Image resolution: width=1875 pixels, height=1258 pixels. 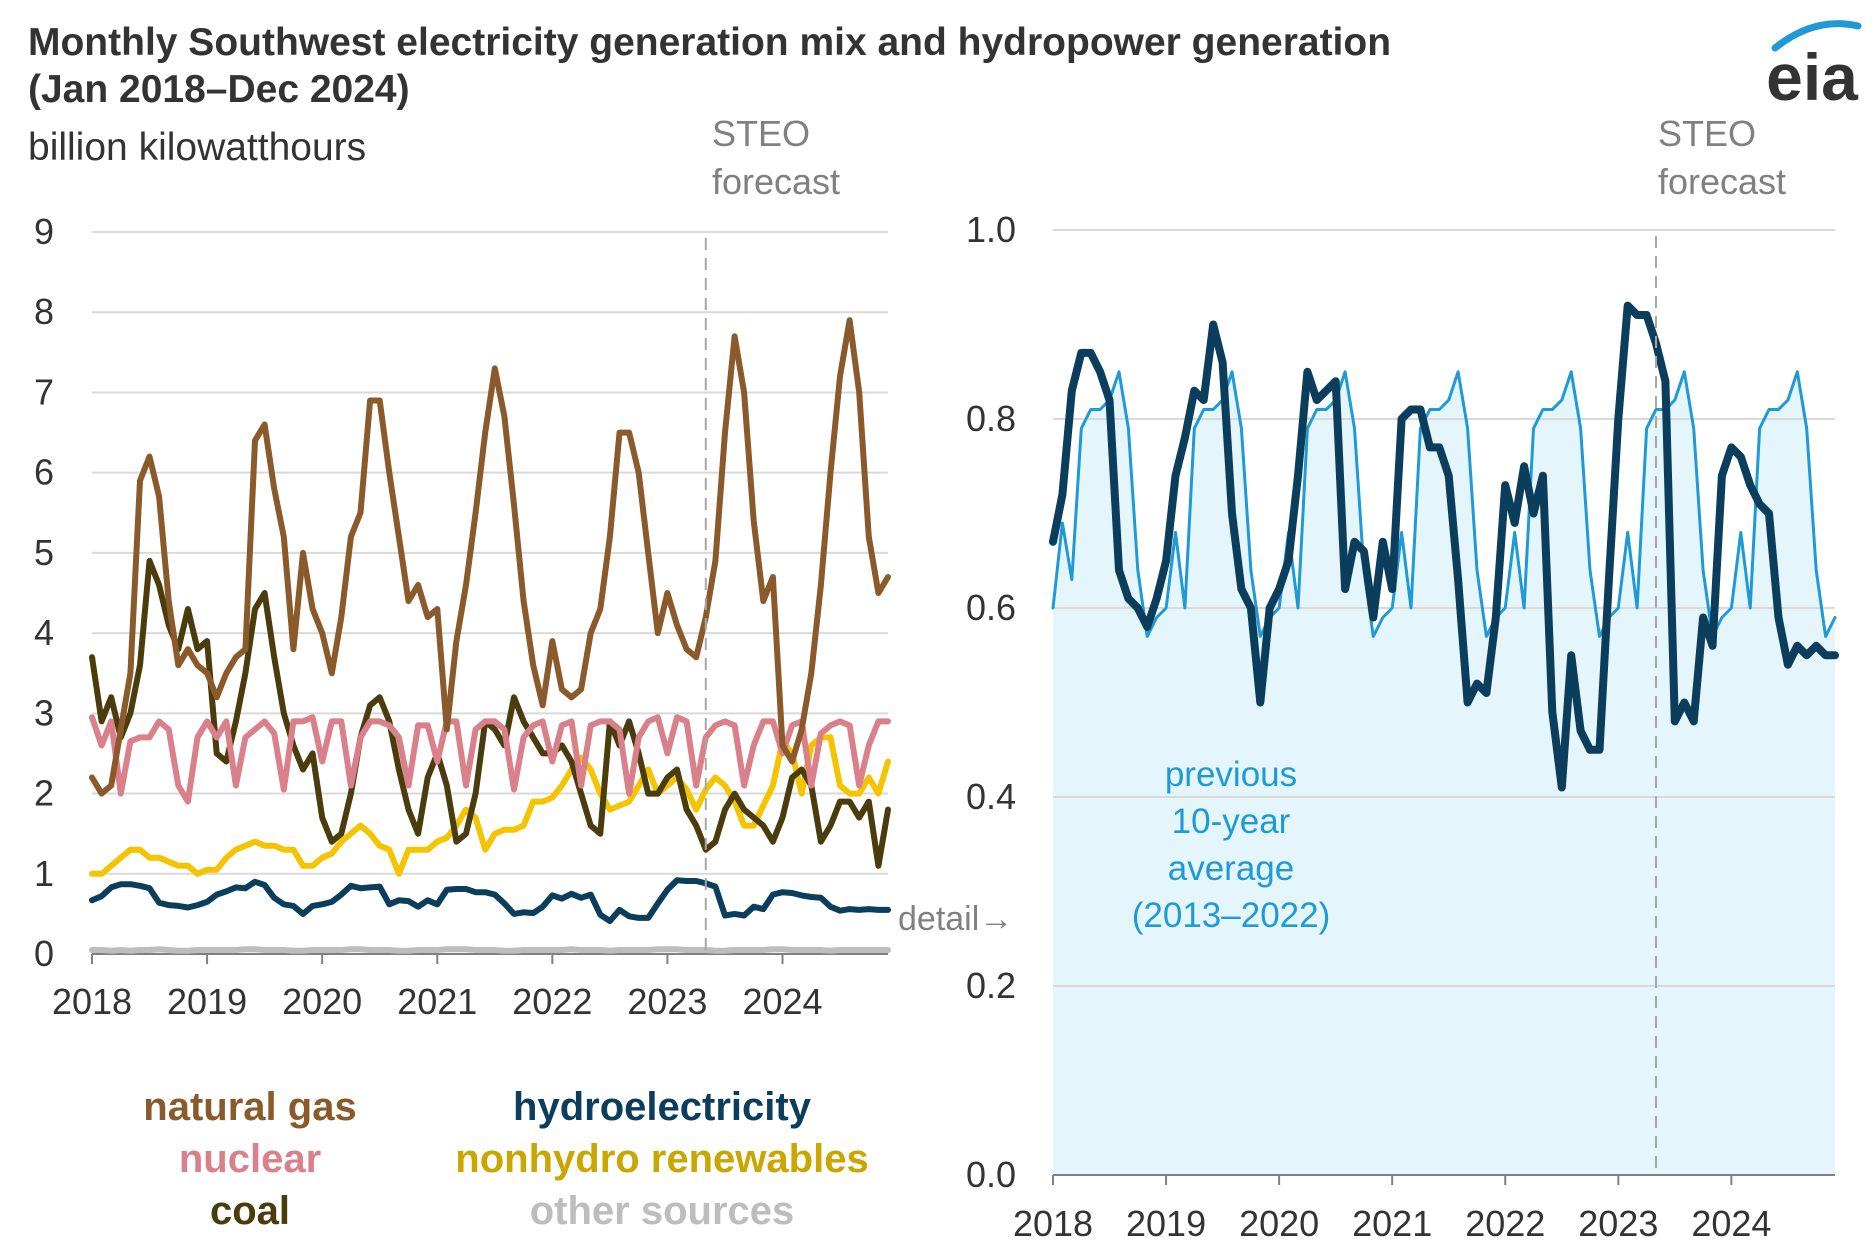 I want to click on legend-item-hydro: hydroelectricity, so click(x=662, y=1107).